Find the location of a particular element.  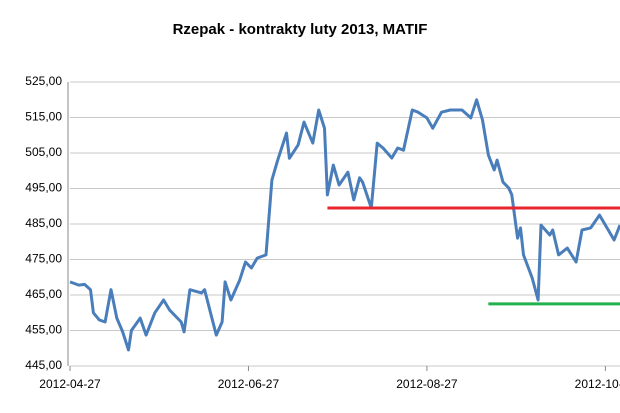

y-tick-label: 505,00 is located at coordinates (43, 152).